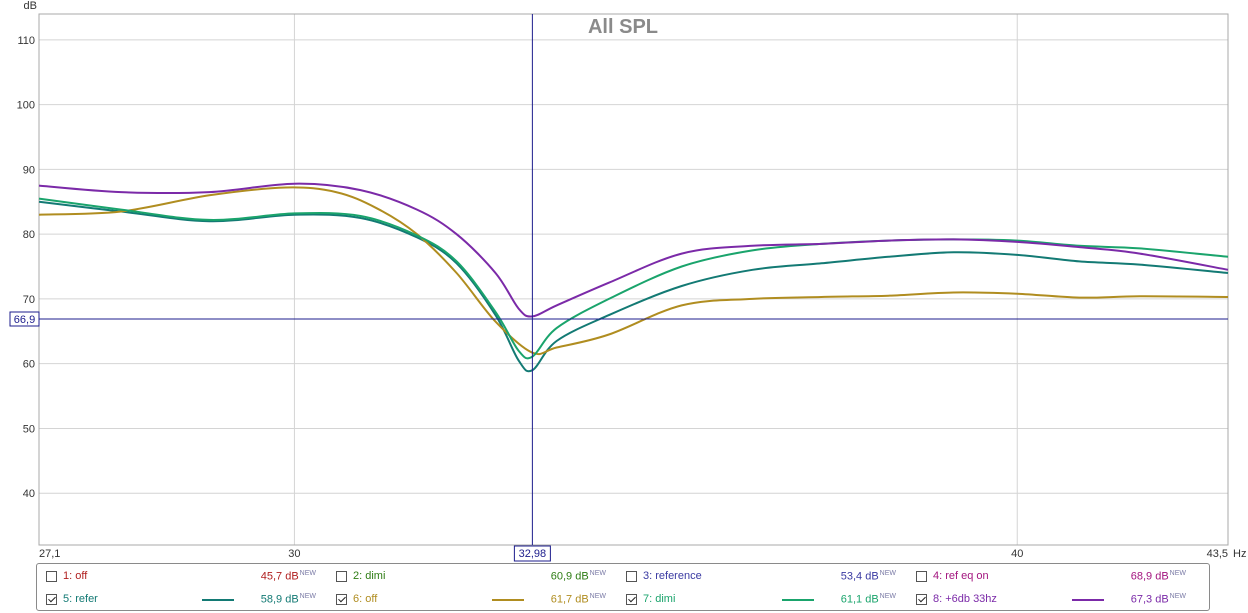 The height and width of the screenshot is (613, 1248). Describe the element at coordinates (279, 576) in the screenshot. I see `legend-value-text: 45,7 dB` at that location.